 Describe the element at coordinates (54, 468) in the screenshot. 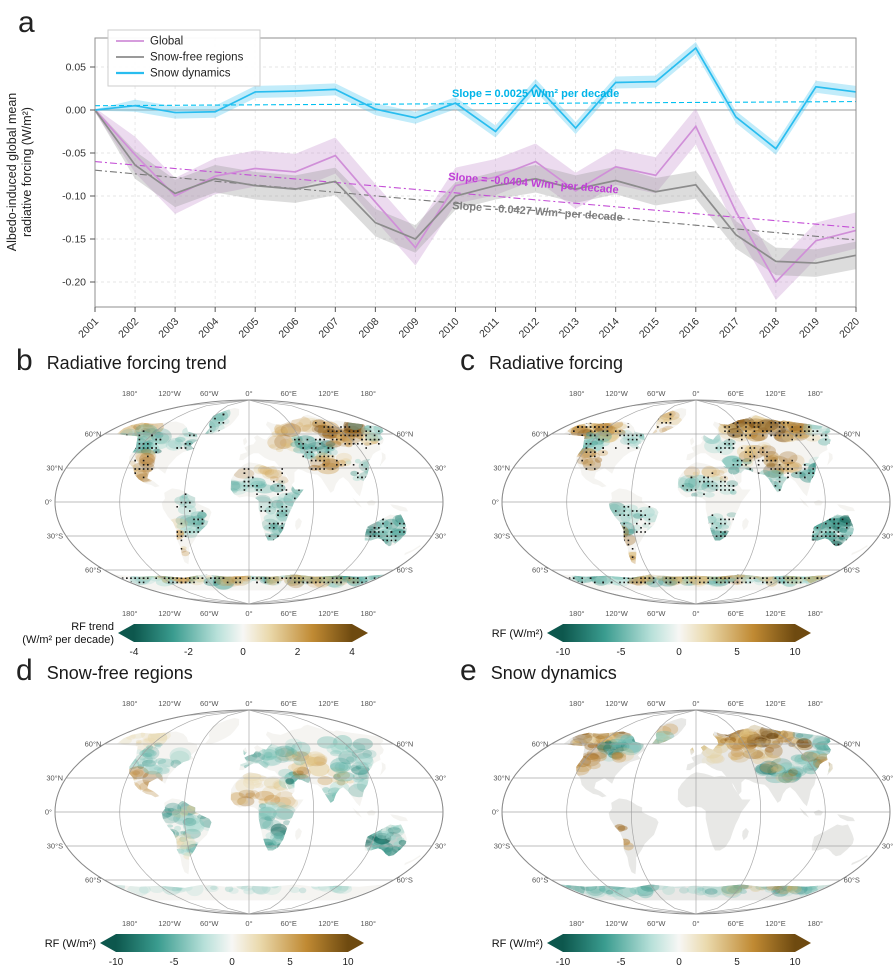

I see `lat-label-left: 30°N` at that location.